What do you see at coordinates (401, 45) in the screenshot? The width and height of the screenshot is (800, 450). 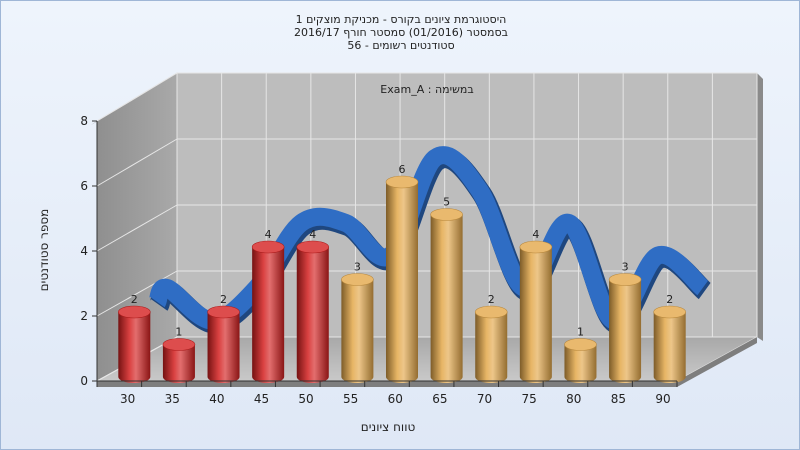 I see `chart-title-line-3: סטודנטים רשומים - 56` at bounding box center [401, 45].